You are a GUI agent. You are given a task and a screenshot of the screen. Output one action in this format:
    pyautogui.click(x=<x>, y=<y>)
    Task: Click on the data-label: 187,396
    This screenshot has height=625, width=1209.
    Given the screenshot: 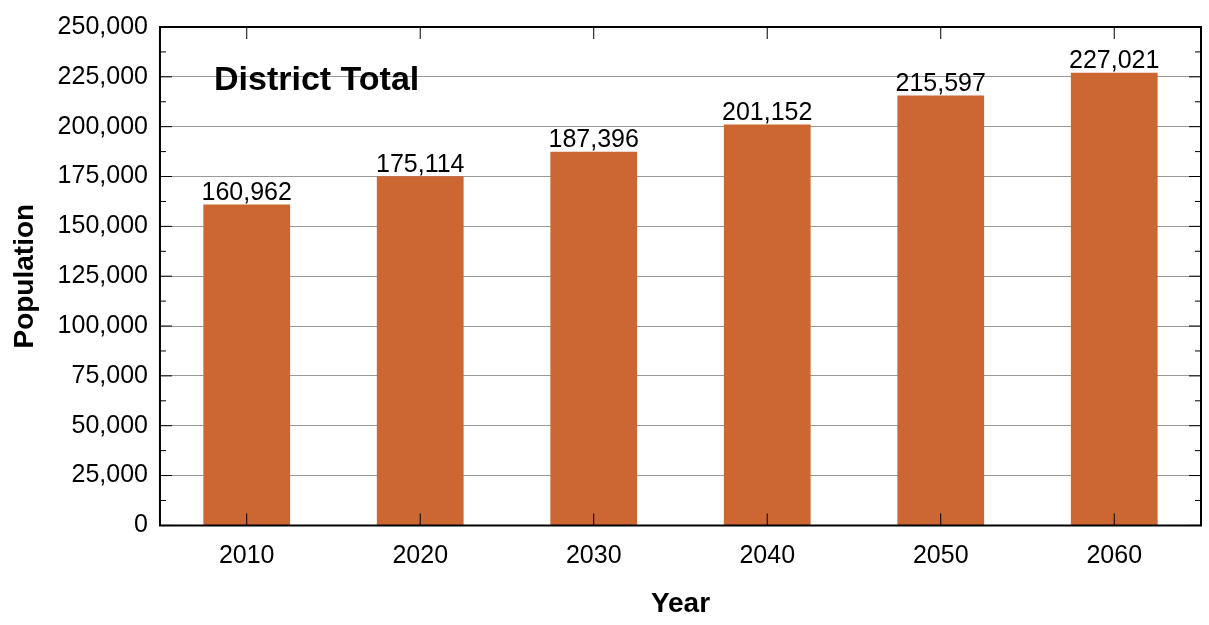 What is the action you would take?
    pyautogui.click(x=593, y=138)
    